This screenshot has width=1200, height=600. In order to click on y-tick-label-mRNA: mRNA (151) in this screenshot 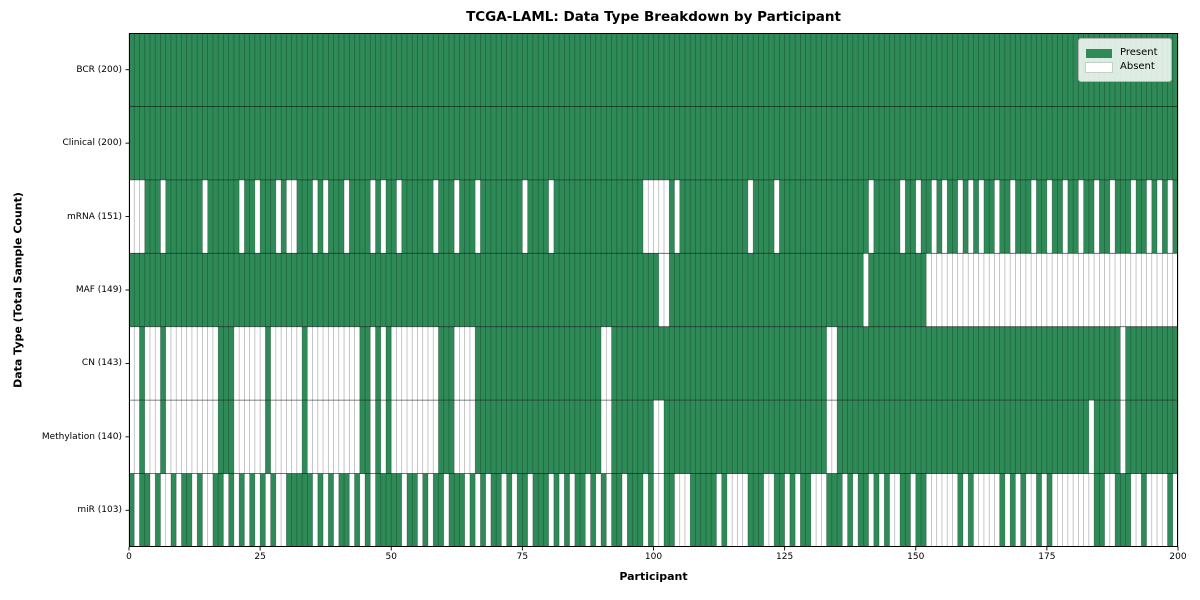, I will do `click(94, 216)`.